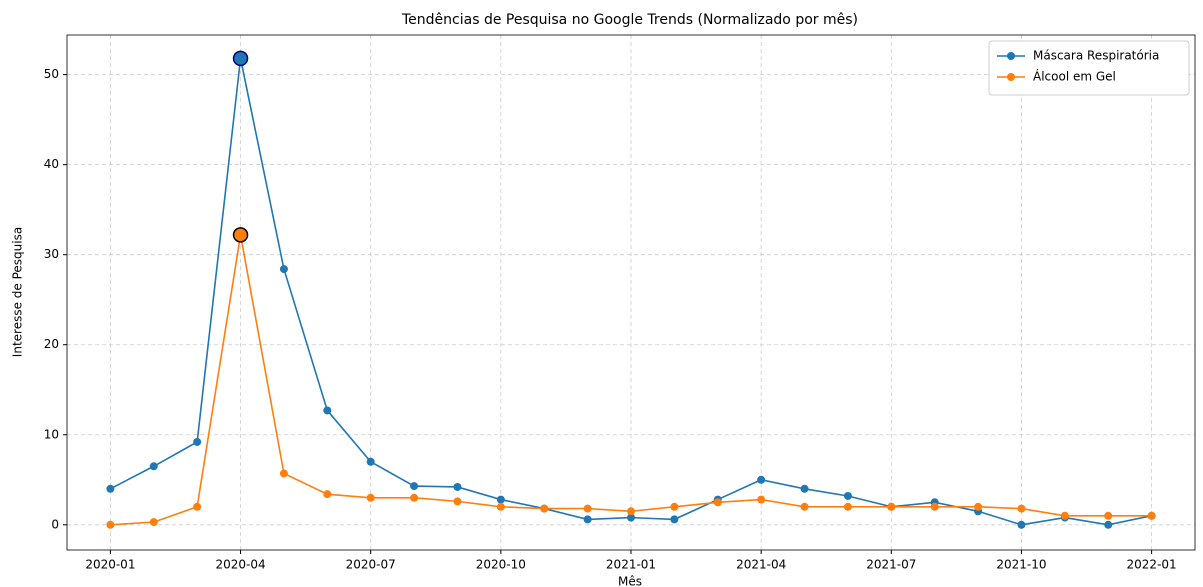 The width and height of the screenshot is (1203, 587). What do you see at coordinates (631, 565) in the screenshot?
I see `x-tick-label: 2021-01` at bounding box center [631, 565].